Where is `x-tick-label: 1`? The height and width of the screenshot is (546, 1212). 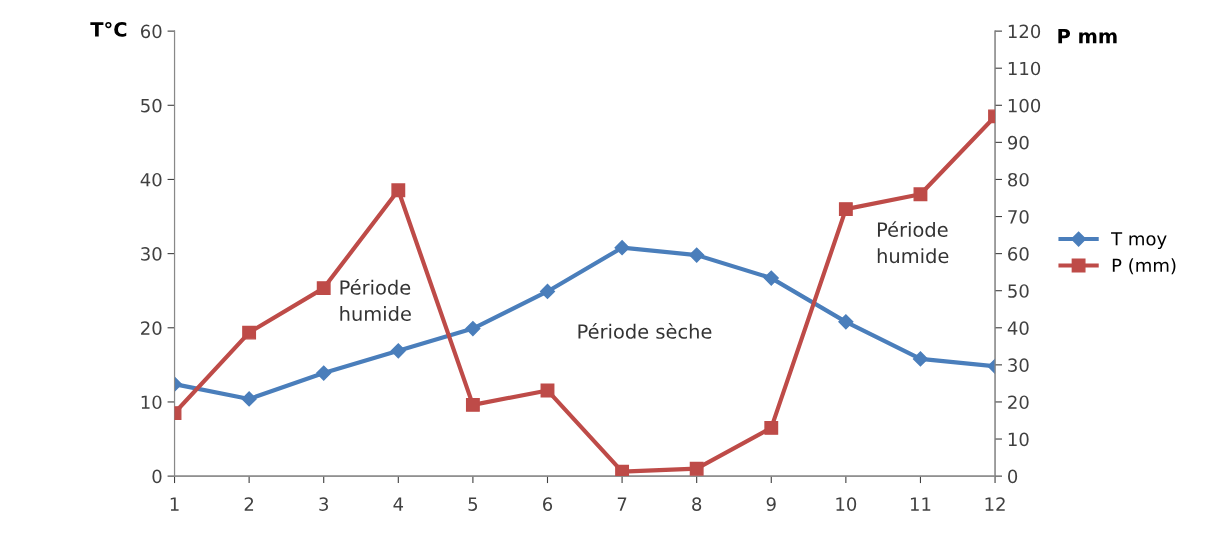 x-tick-label: 1 is located at coordinates (174, 504).